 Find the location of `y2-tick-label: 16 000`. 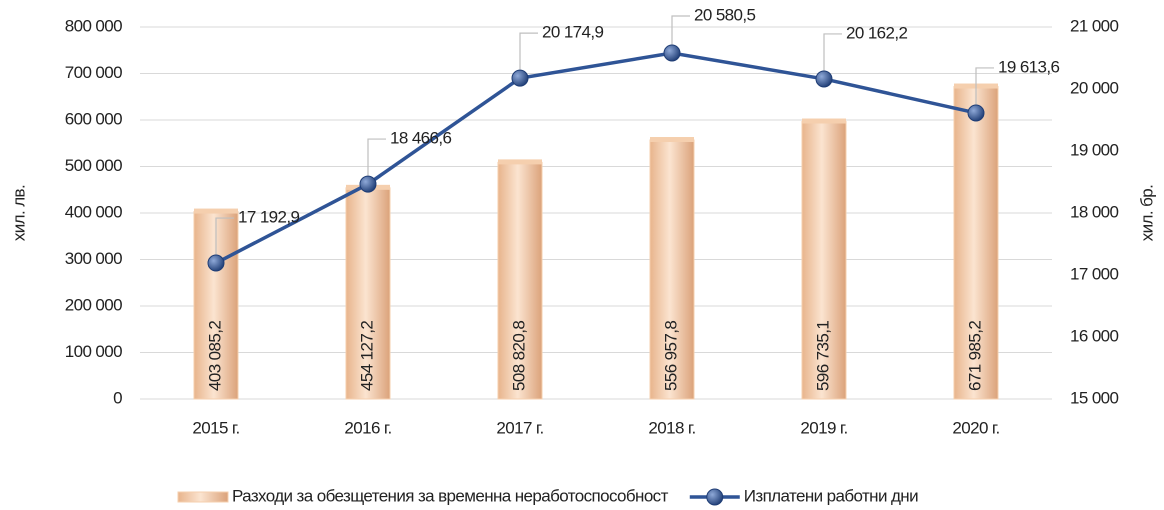

y2-tick-label: 16 000 is located at coordinates (1094, 335).